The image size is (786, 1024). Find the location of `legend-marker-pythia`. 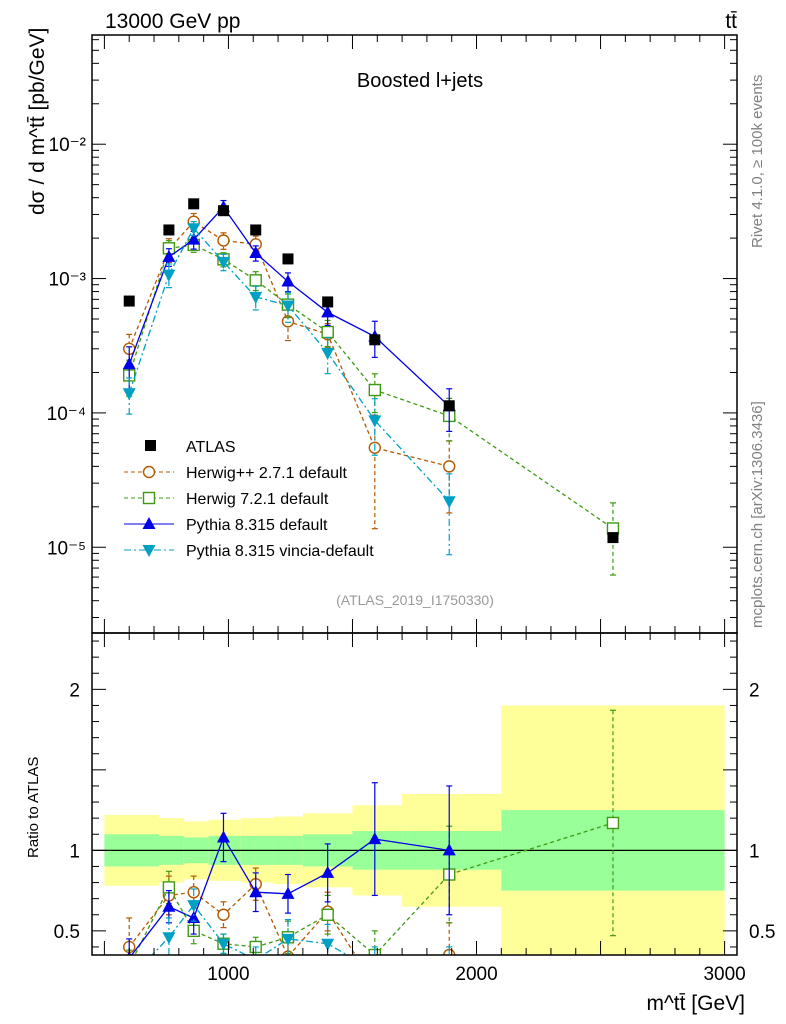

legend-marker-pythia is located at coordinates (149, 523).